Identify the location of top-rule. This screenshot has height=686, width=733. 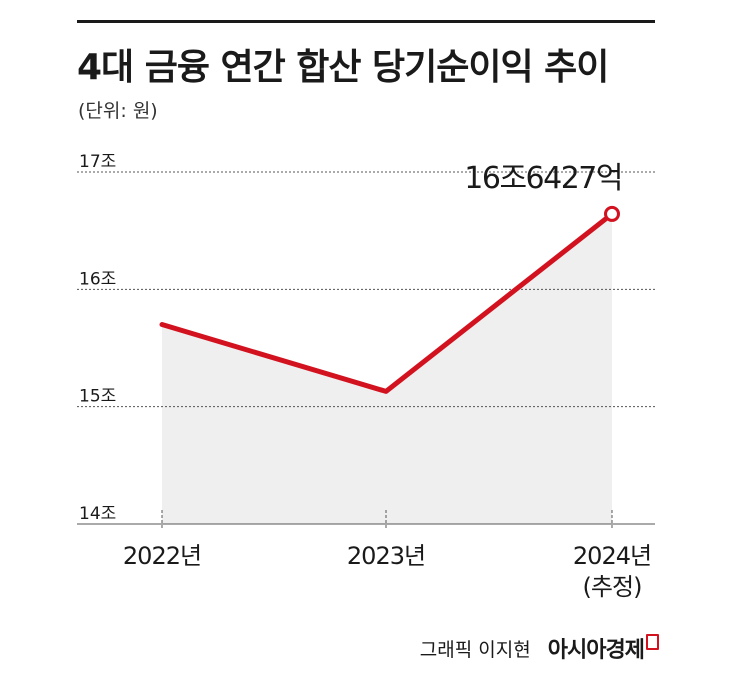
(366, 21).